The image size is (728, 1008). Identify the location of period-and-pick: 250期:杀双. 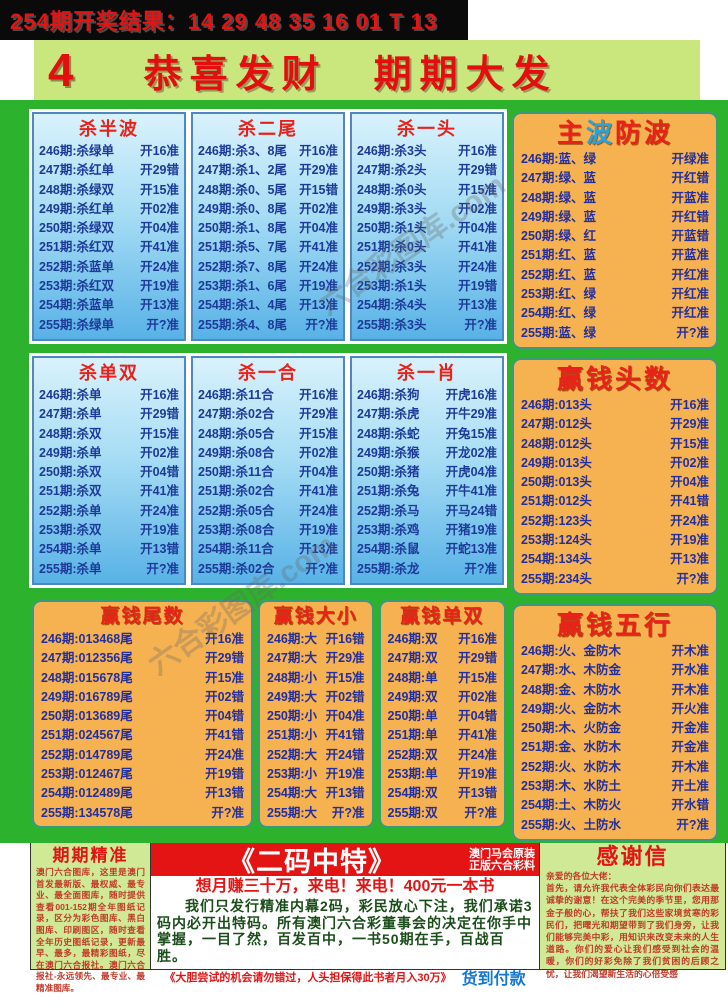
(70, 472).